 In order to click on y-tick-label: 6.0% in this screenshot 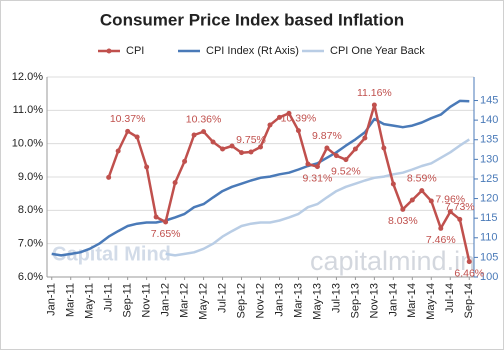, I will do `click(30, 277)`.